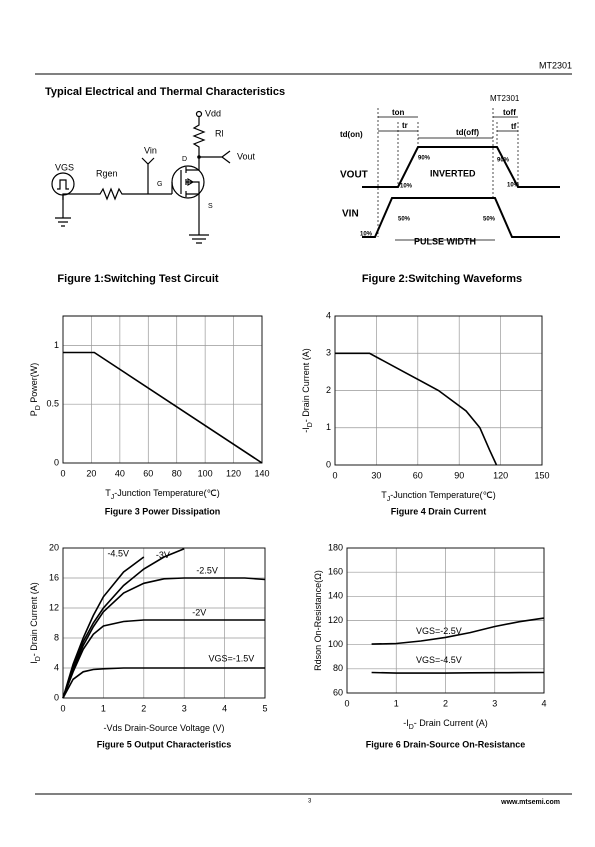  What do you see at coordinates (54, 607) in the screenshot?
I see `y-tick-label: 12` at bounding box center [54, 607].